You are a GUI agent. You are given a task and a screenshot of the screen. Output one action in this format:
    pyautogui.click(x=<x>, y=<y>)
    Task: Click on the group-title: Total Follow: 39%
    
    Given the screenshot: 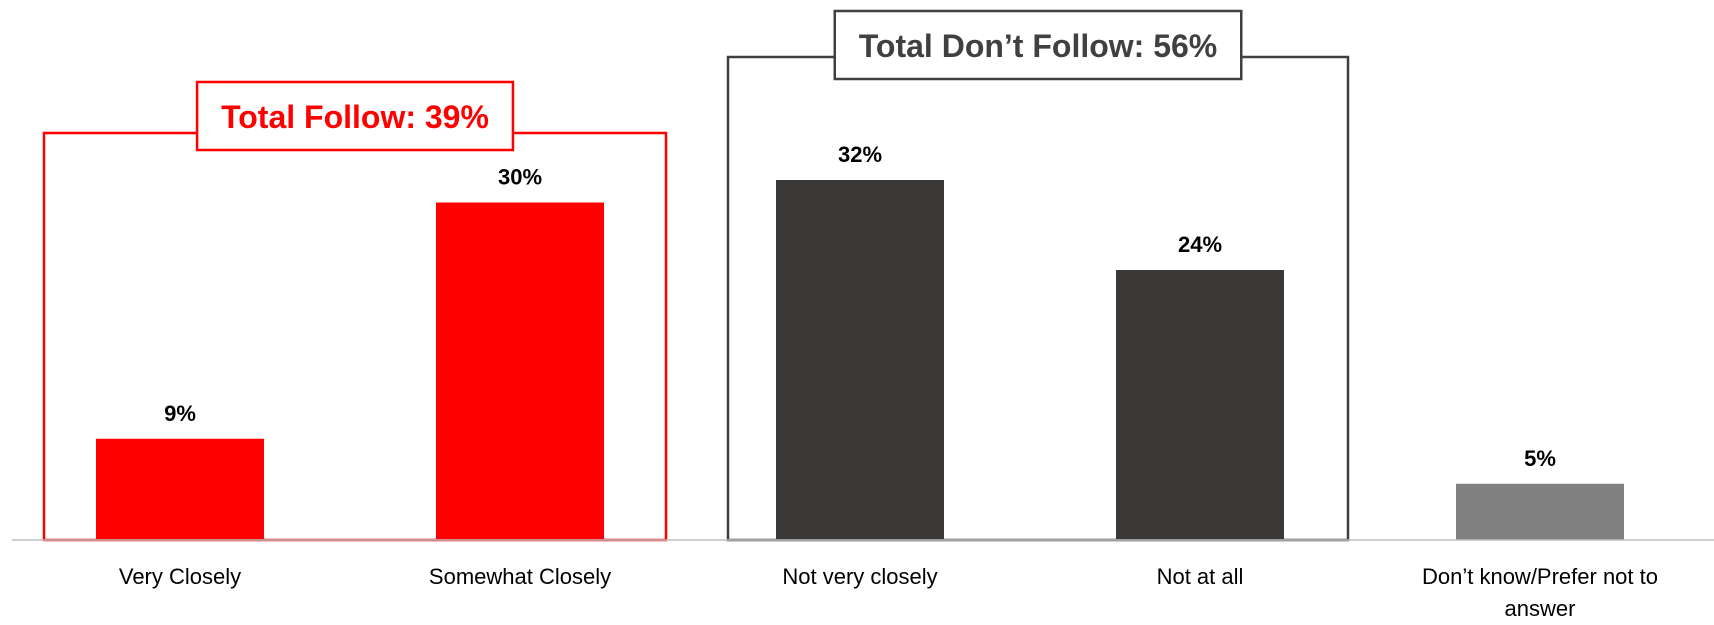 What is the action you would take?
    pyautogui.click(x=355, y=117)
    